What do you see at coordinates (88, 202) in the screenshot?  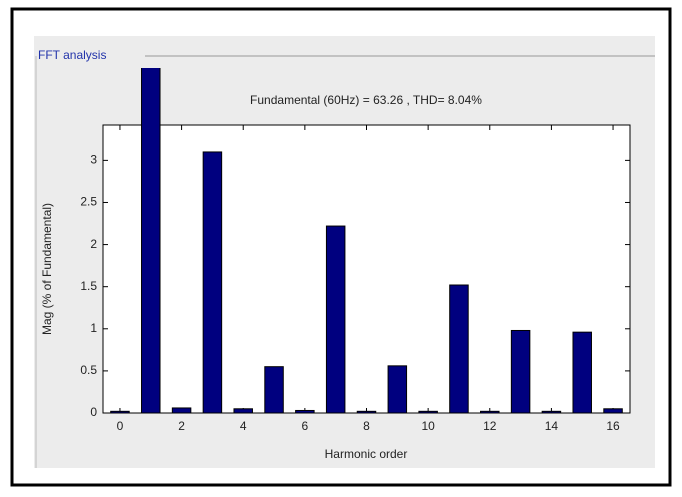 I see `y-tick-label: 2.5` at bounding box center [88, 202].